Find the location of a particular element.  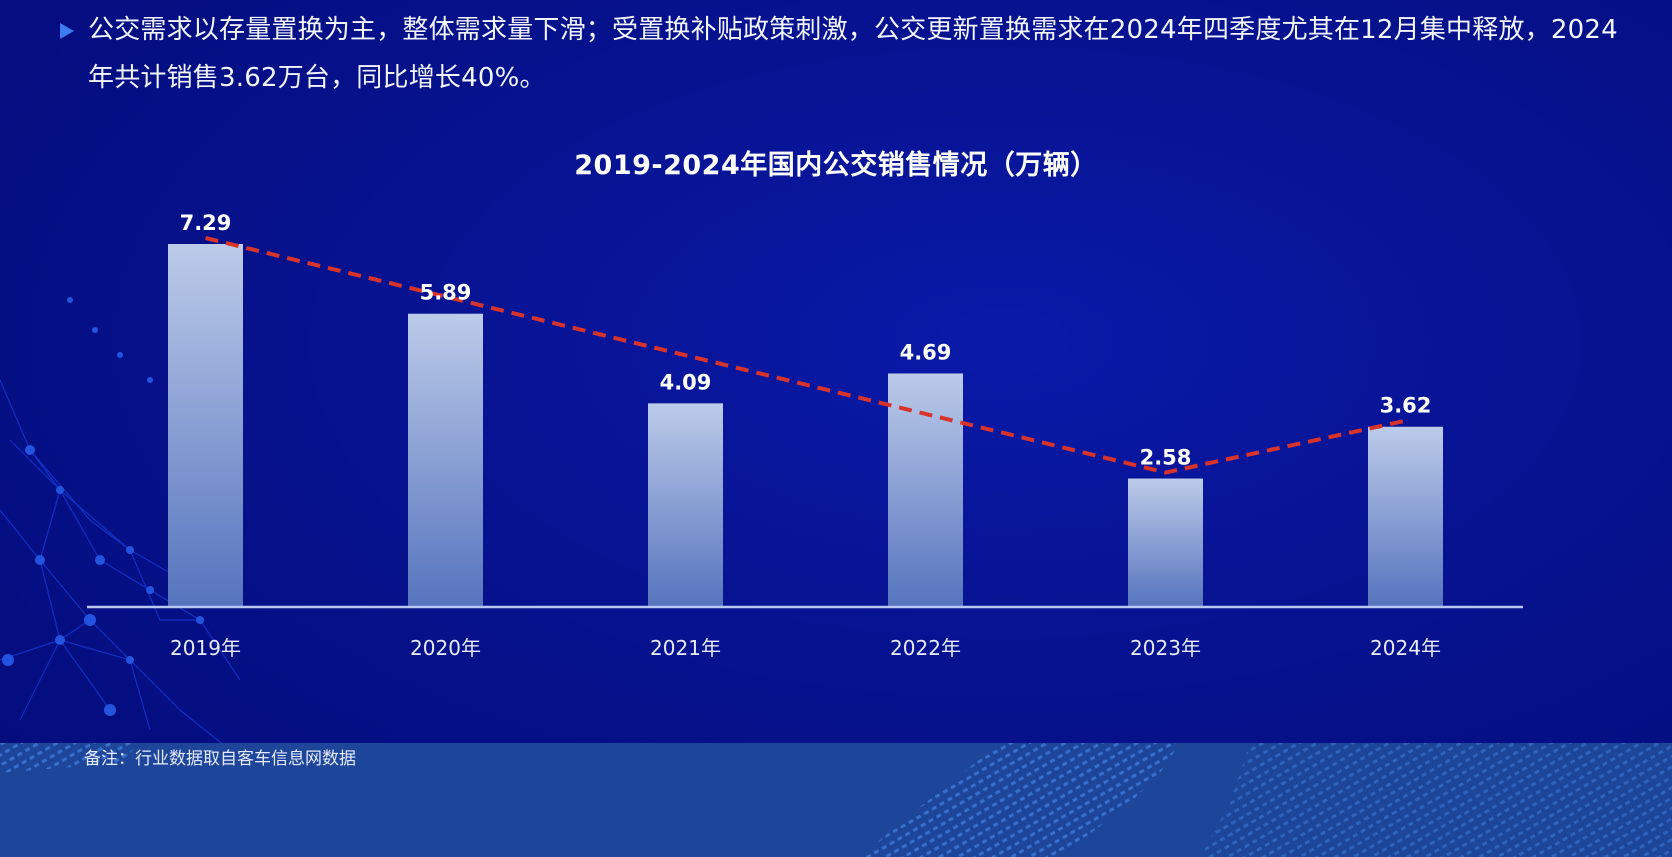

x-axis-labels-group: 2019年 2020年 2021年 2022年 2023年 2024年 is located at coordinates (805, 648).